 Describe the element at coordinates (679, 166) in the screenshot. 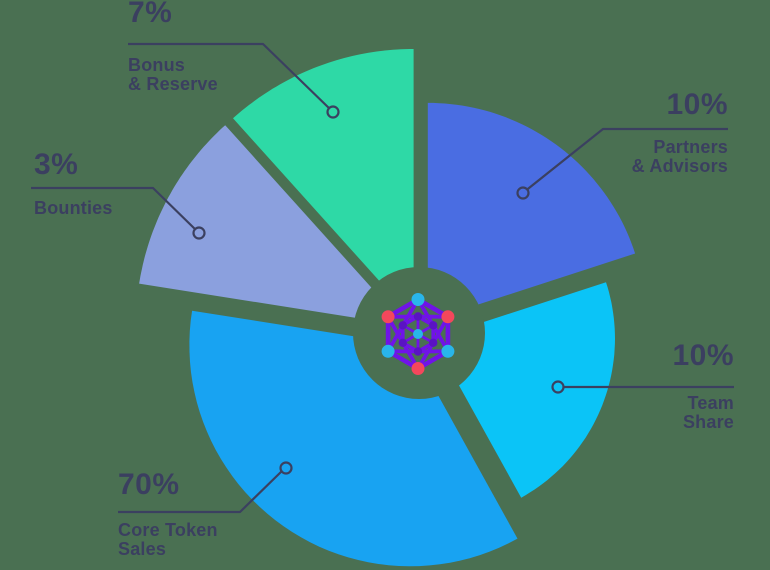

I see `category-label-line: & Advisors` at that location.